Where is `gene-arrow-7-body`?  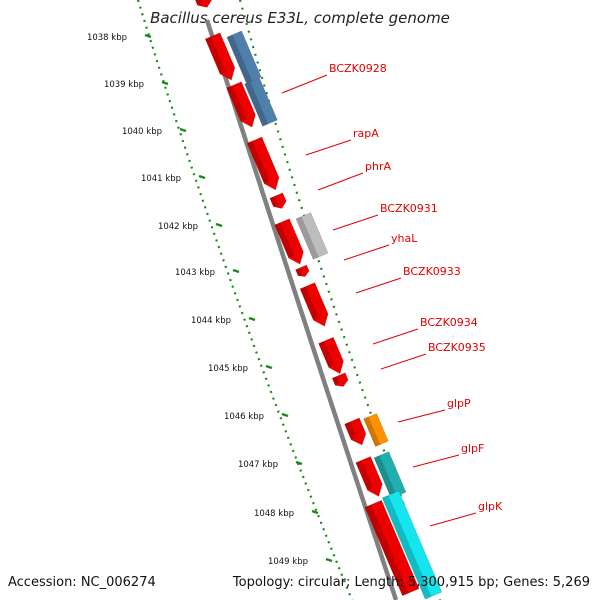
gene-arrow-7-body is located at coordinates (315, 306).